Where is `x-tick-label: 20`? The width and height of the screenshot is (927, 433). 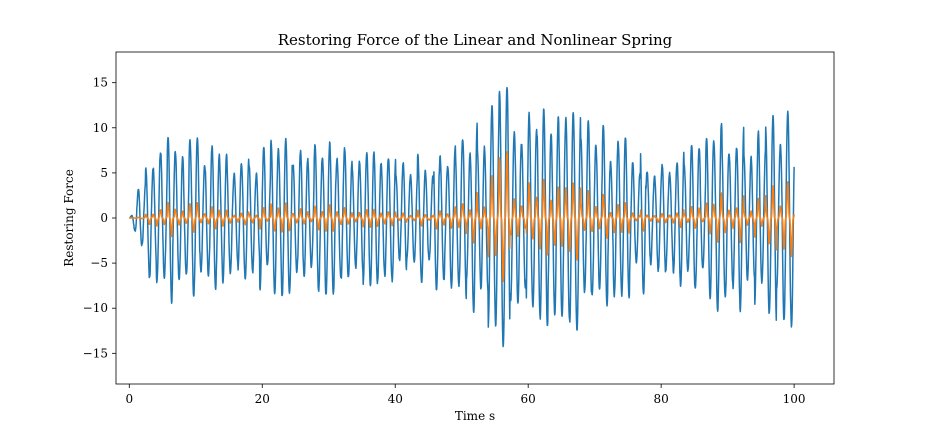
x-tick-label: 20 is located at coordinates (262, 399).